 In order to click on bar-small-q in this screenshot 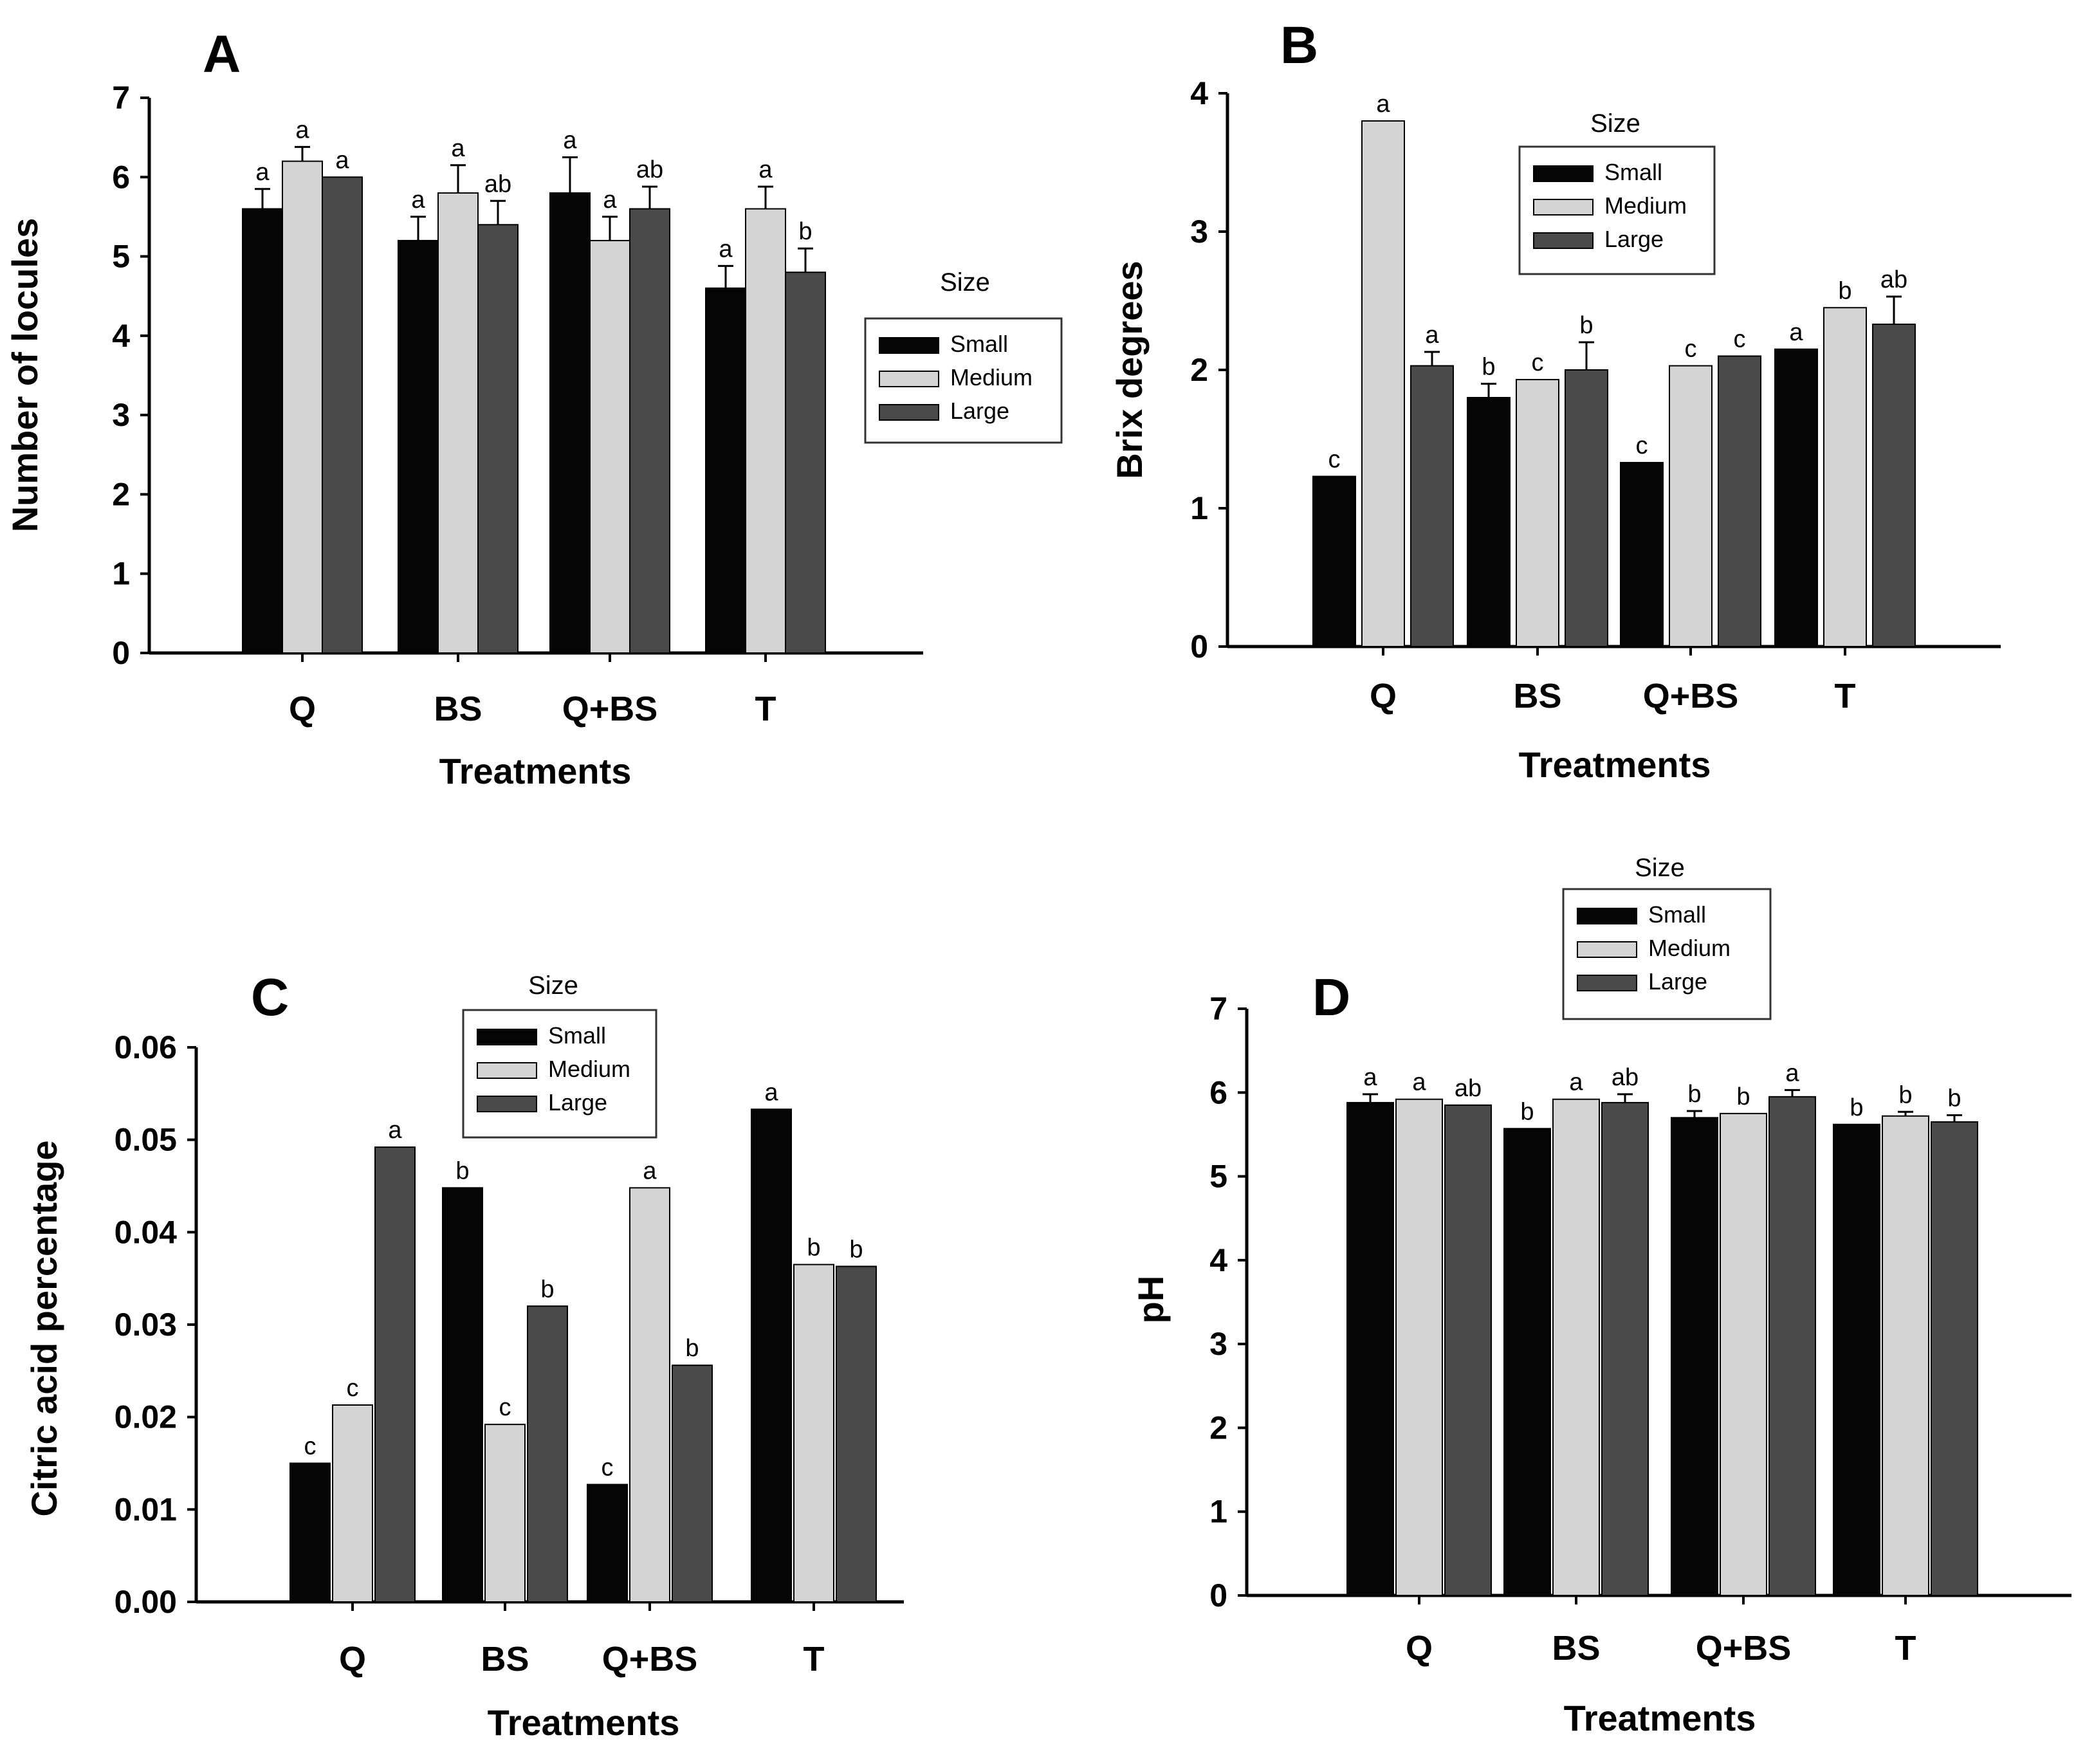, I will do `click(1370, 1349)`.